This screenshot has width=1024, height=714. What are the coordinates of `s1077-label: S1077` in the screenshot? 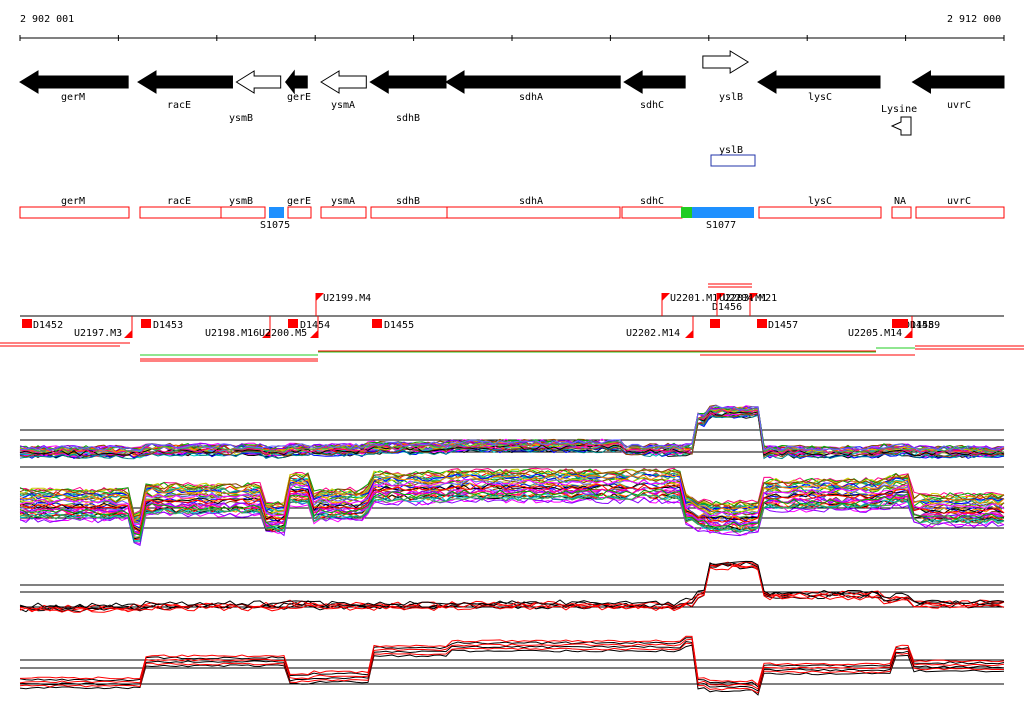 It's located at (721, 225).